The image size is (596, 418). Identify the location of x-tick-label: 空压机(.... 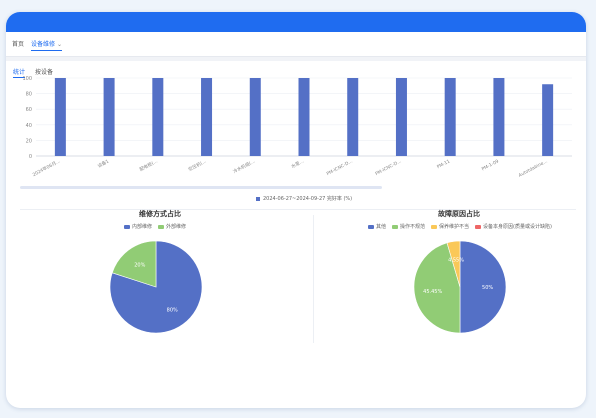
(197, 165).